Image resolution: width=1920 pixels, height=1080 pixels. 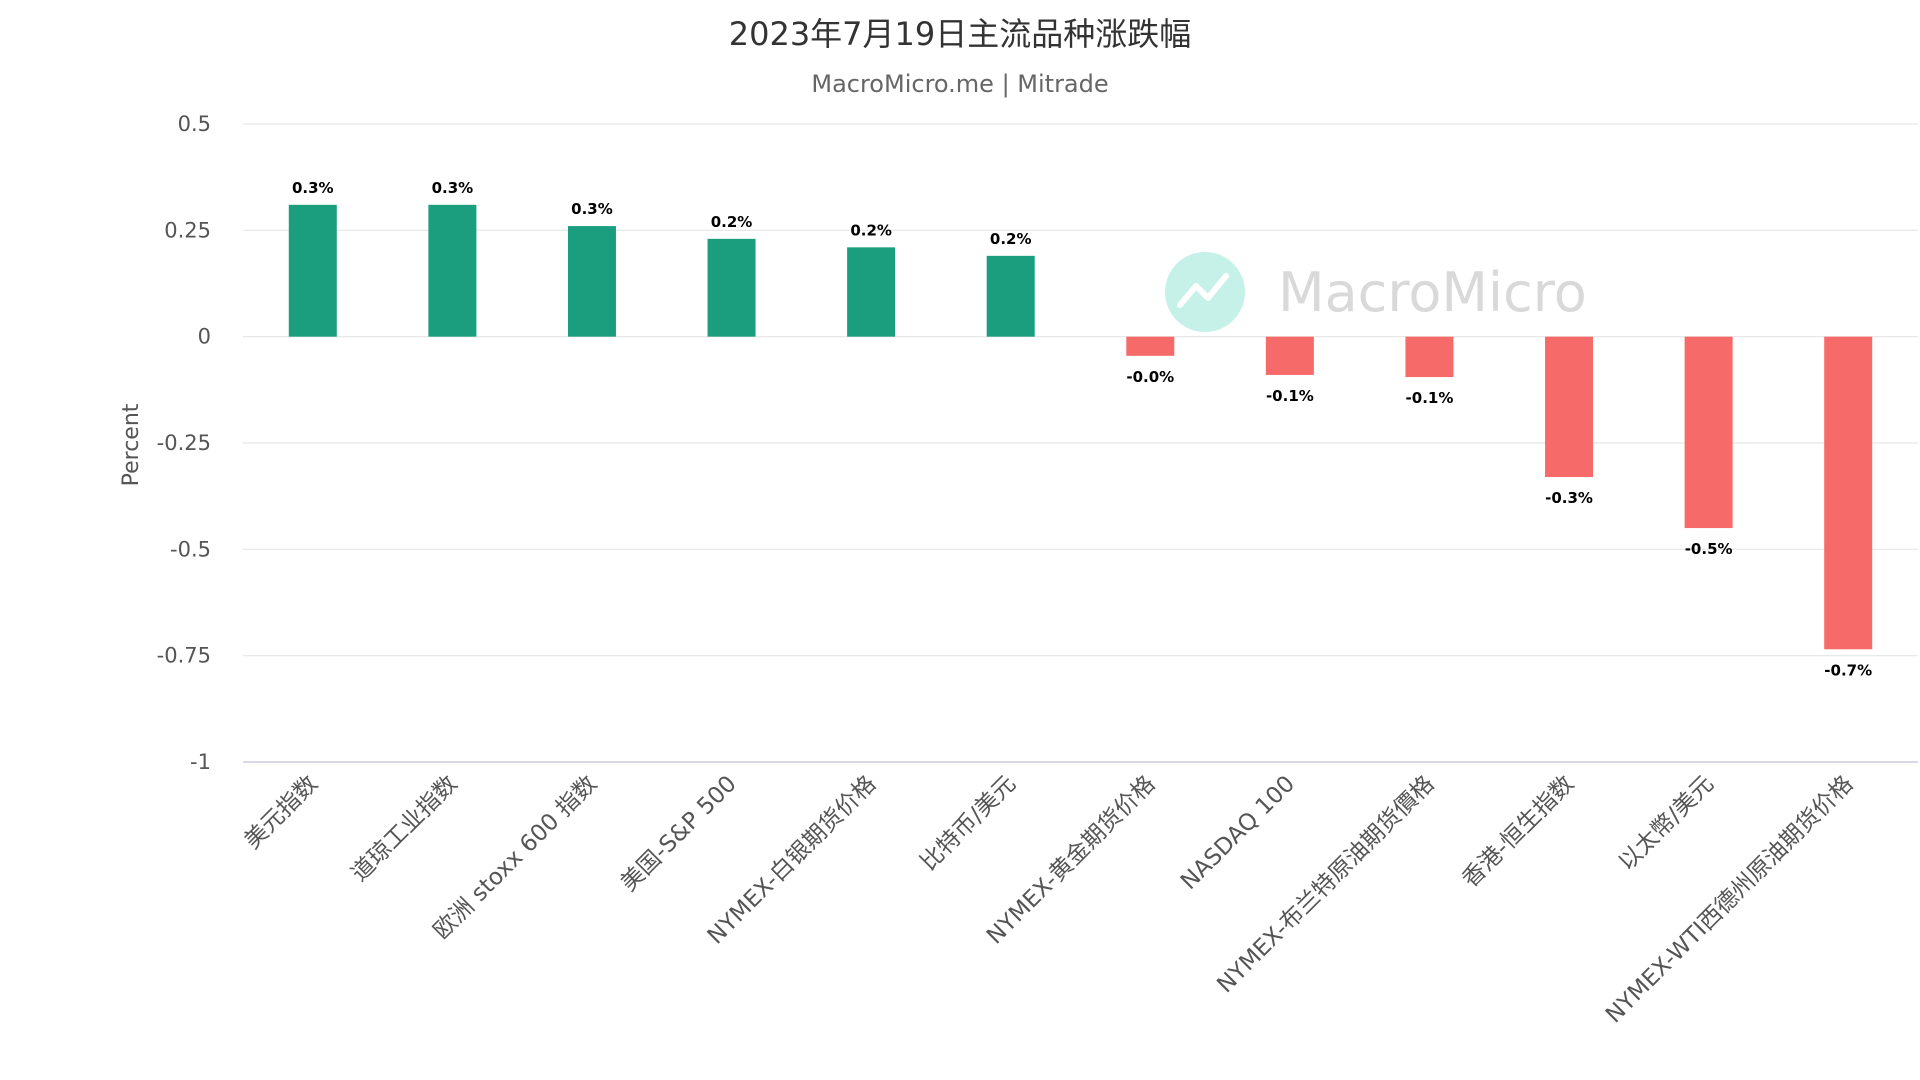 What do you see at coordinates (968, 823) in the screenshot?
I see `x-tick-label: 比特币/美元` at bounding box center [968, 823].